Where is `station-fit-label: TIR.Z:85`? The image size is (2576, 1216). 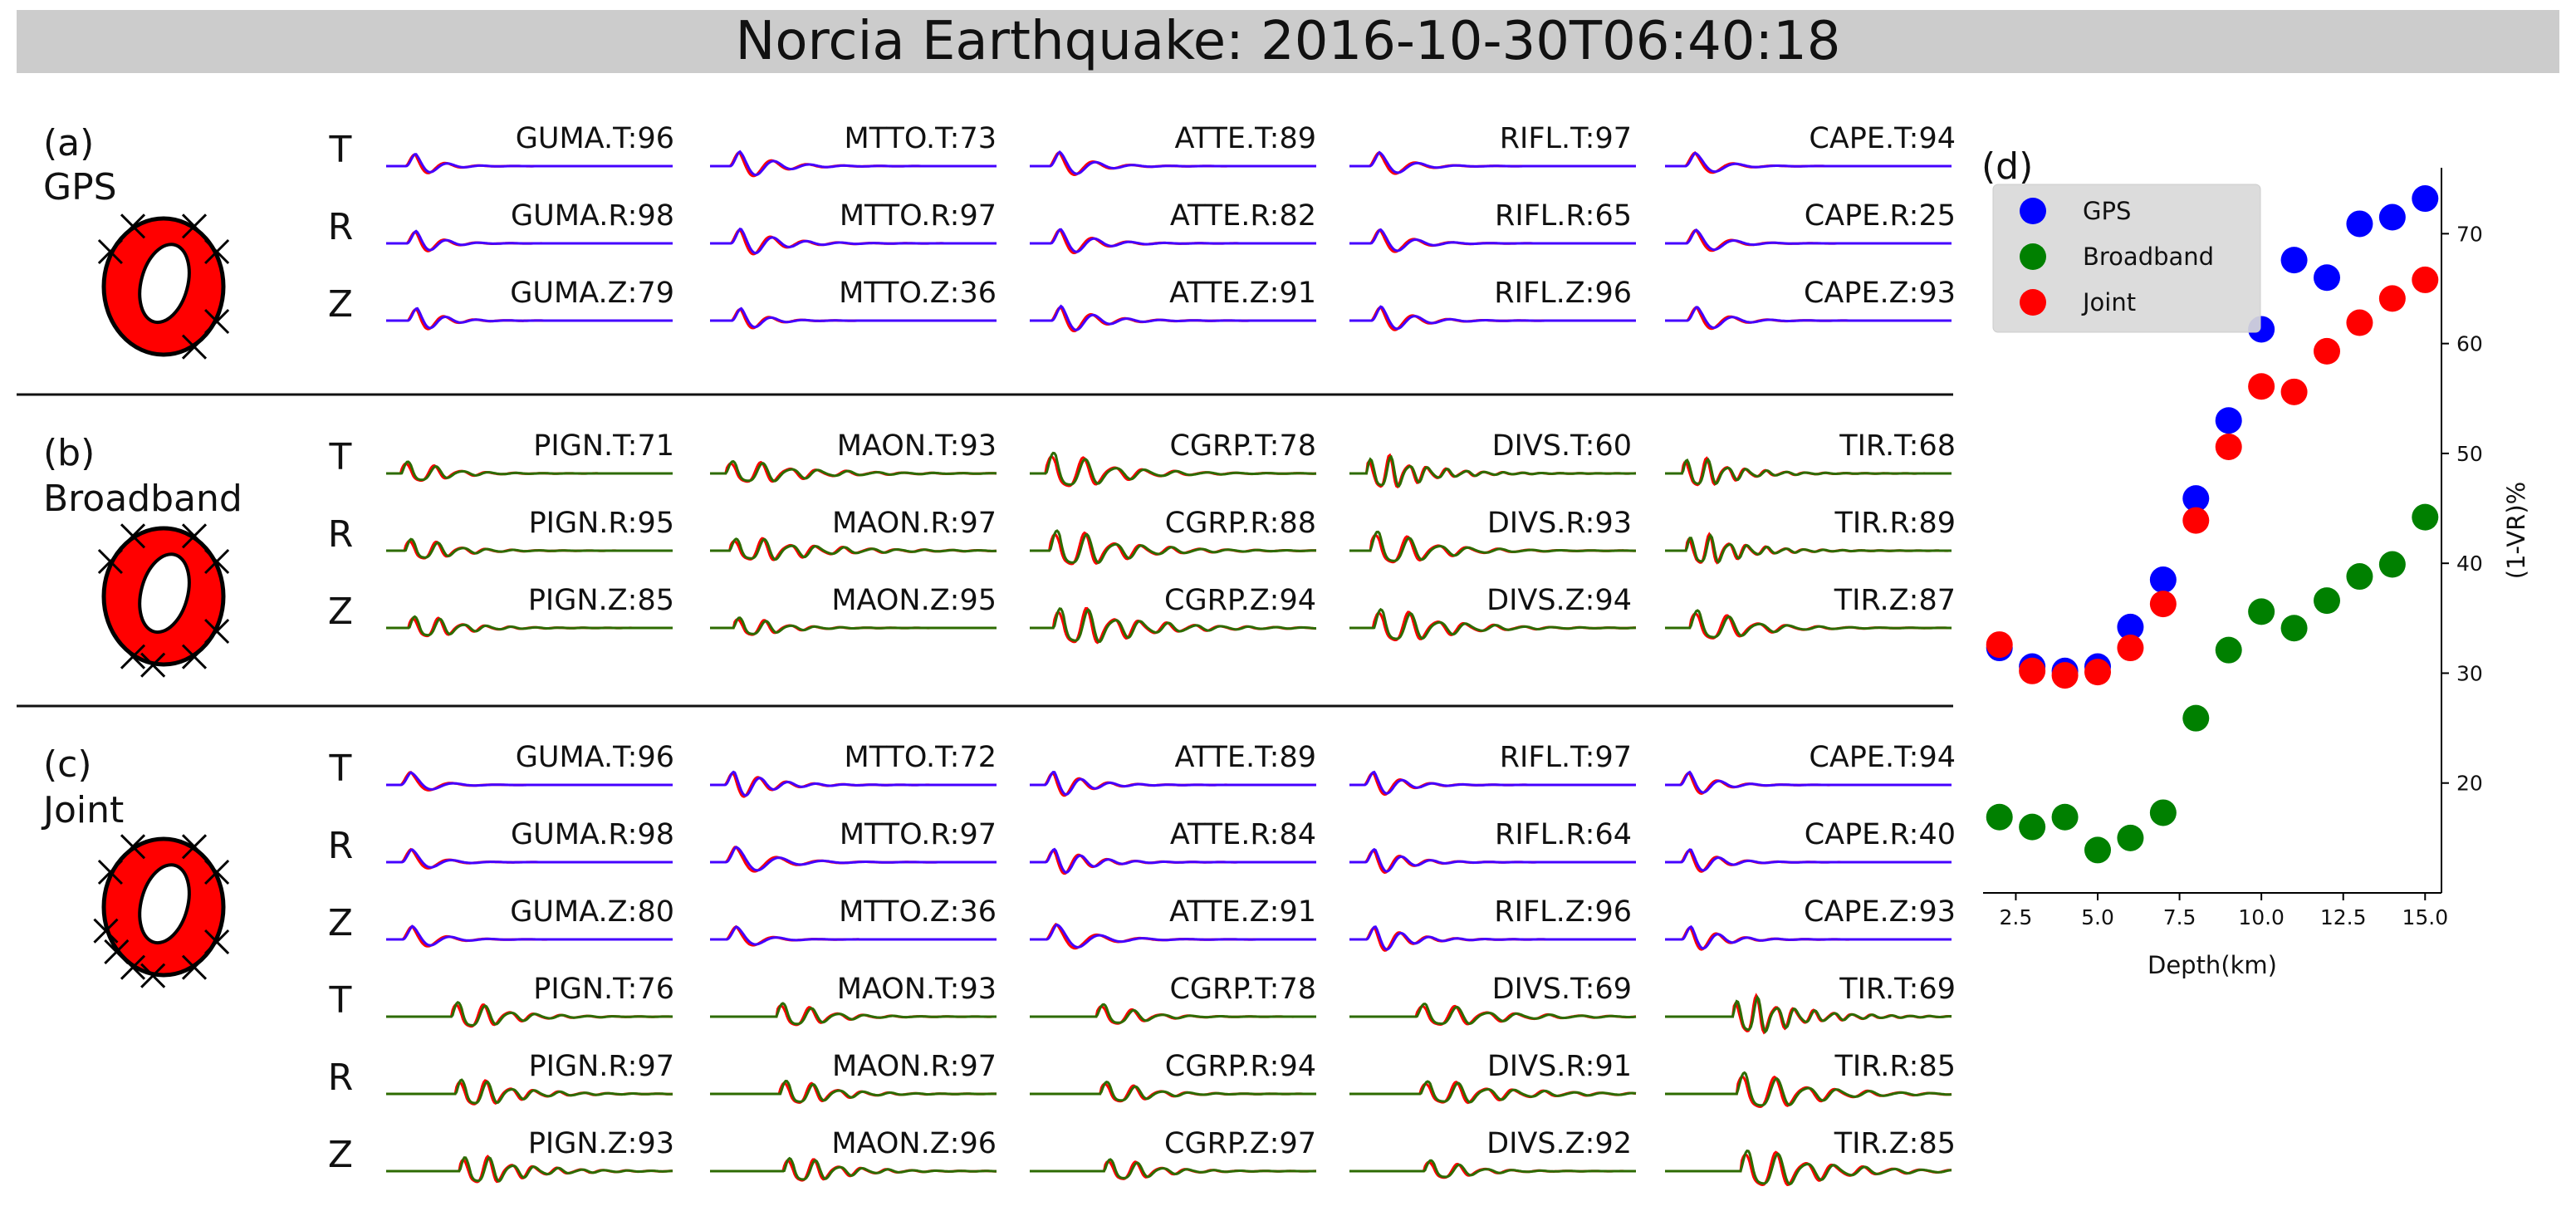
station-fit-label: TIR.Z:85 is located at coordinates (1895, 1143).